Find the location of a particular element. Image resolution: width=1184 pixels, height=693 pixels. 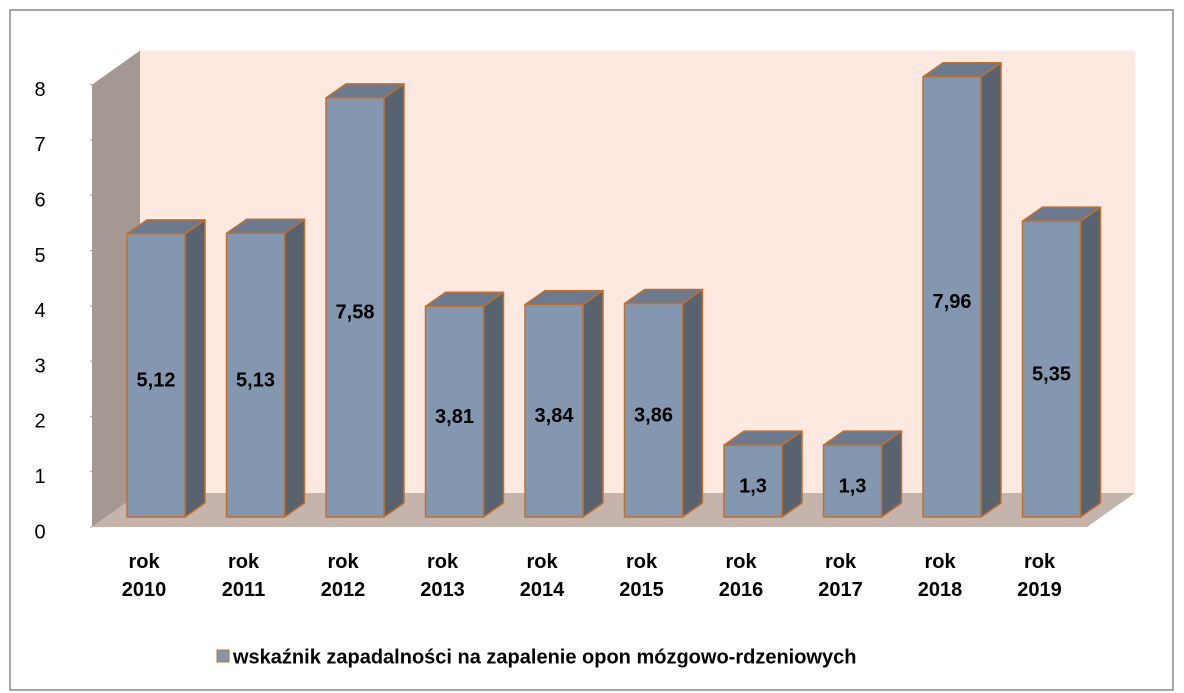

x-tick-label: rok 2017 is located at coordinates (840, 576).